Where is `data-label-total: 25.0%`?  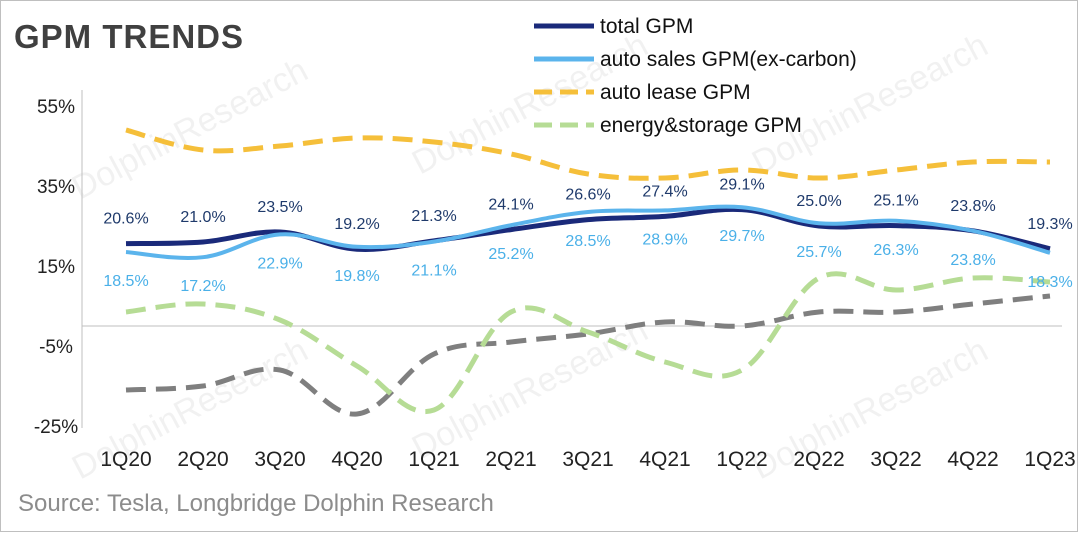 data-label-total: 25.0% is located at coordinates (818, 201).